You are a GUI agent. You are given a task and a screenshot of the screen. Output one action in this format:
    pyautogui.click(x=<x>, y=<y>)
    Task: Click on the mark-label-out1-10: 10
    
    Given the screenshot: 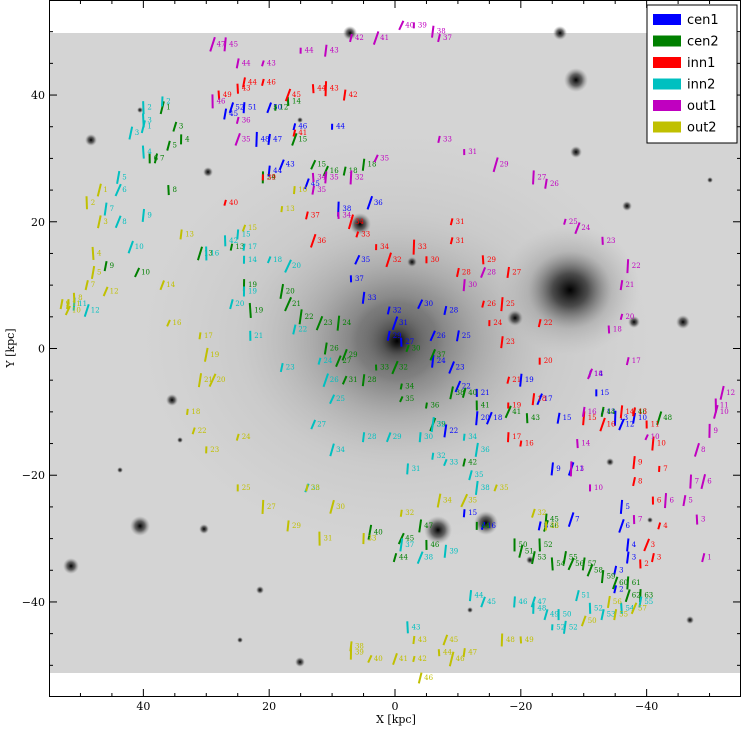 What is the action you would take?
    pyautogui.click(x=598, y=488)
    